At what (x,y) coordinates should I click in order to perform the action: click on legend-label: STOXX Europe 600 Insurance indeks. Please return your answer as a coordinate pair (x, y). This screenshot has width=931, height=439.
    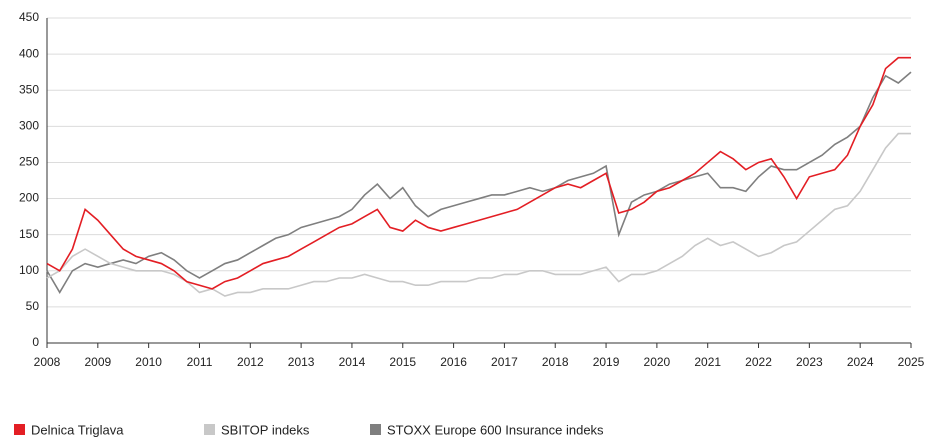
    Looking at the image, I should click on (495, 429).